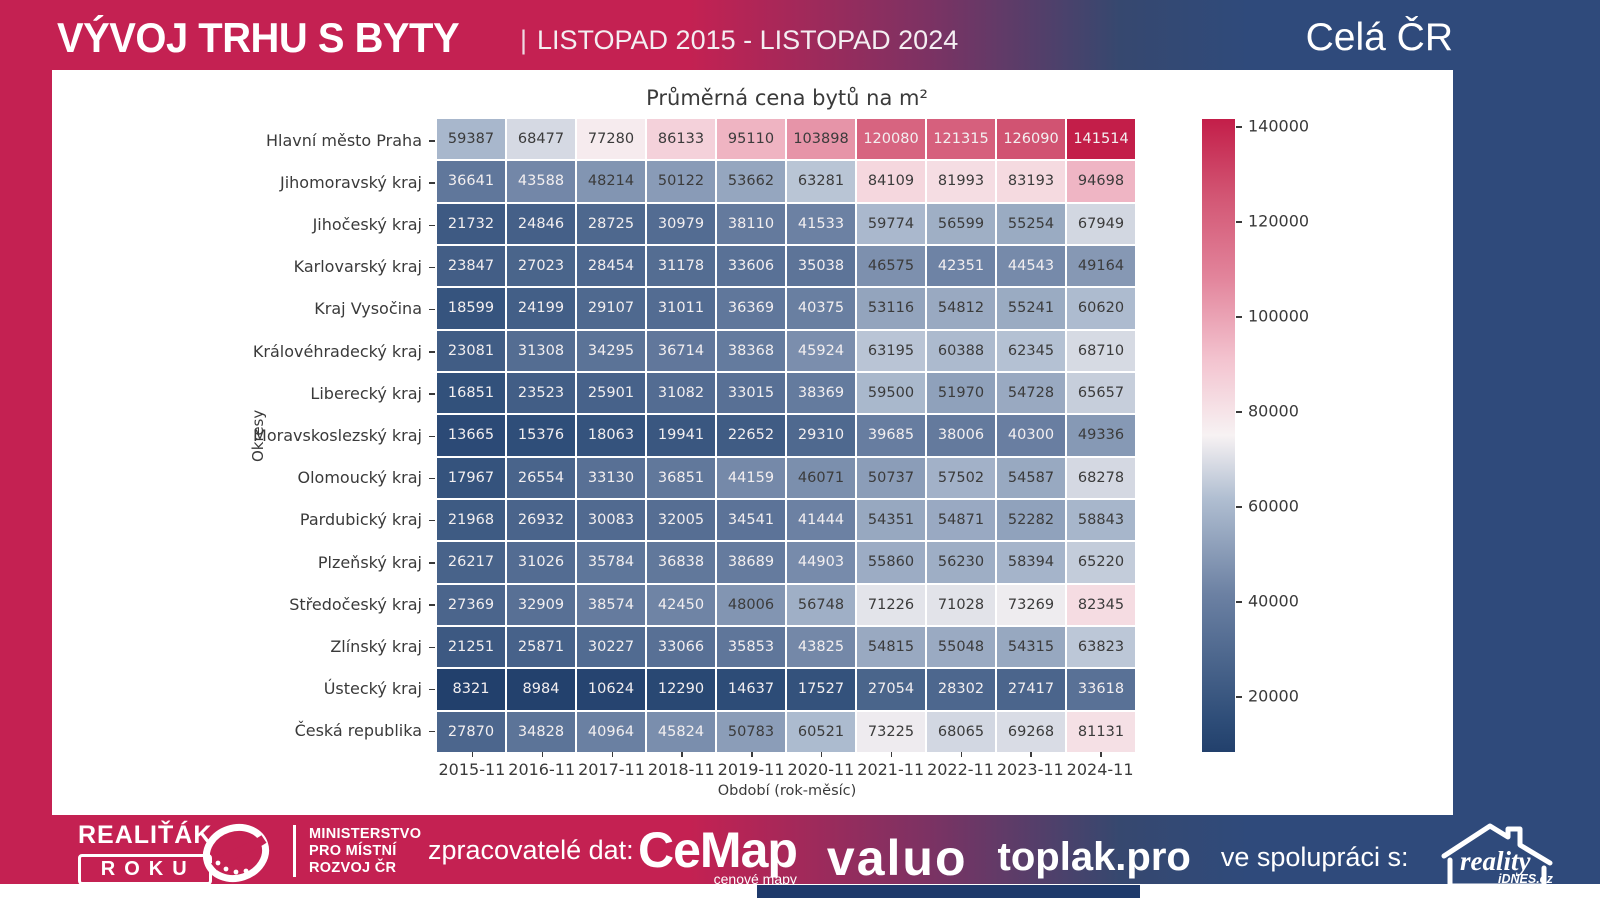 The width and height of the screenshot is (1600, 900). I want to click on y-axis-label: Královéhradecký kraj, so click(337, 351).